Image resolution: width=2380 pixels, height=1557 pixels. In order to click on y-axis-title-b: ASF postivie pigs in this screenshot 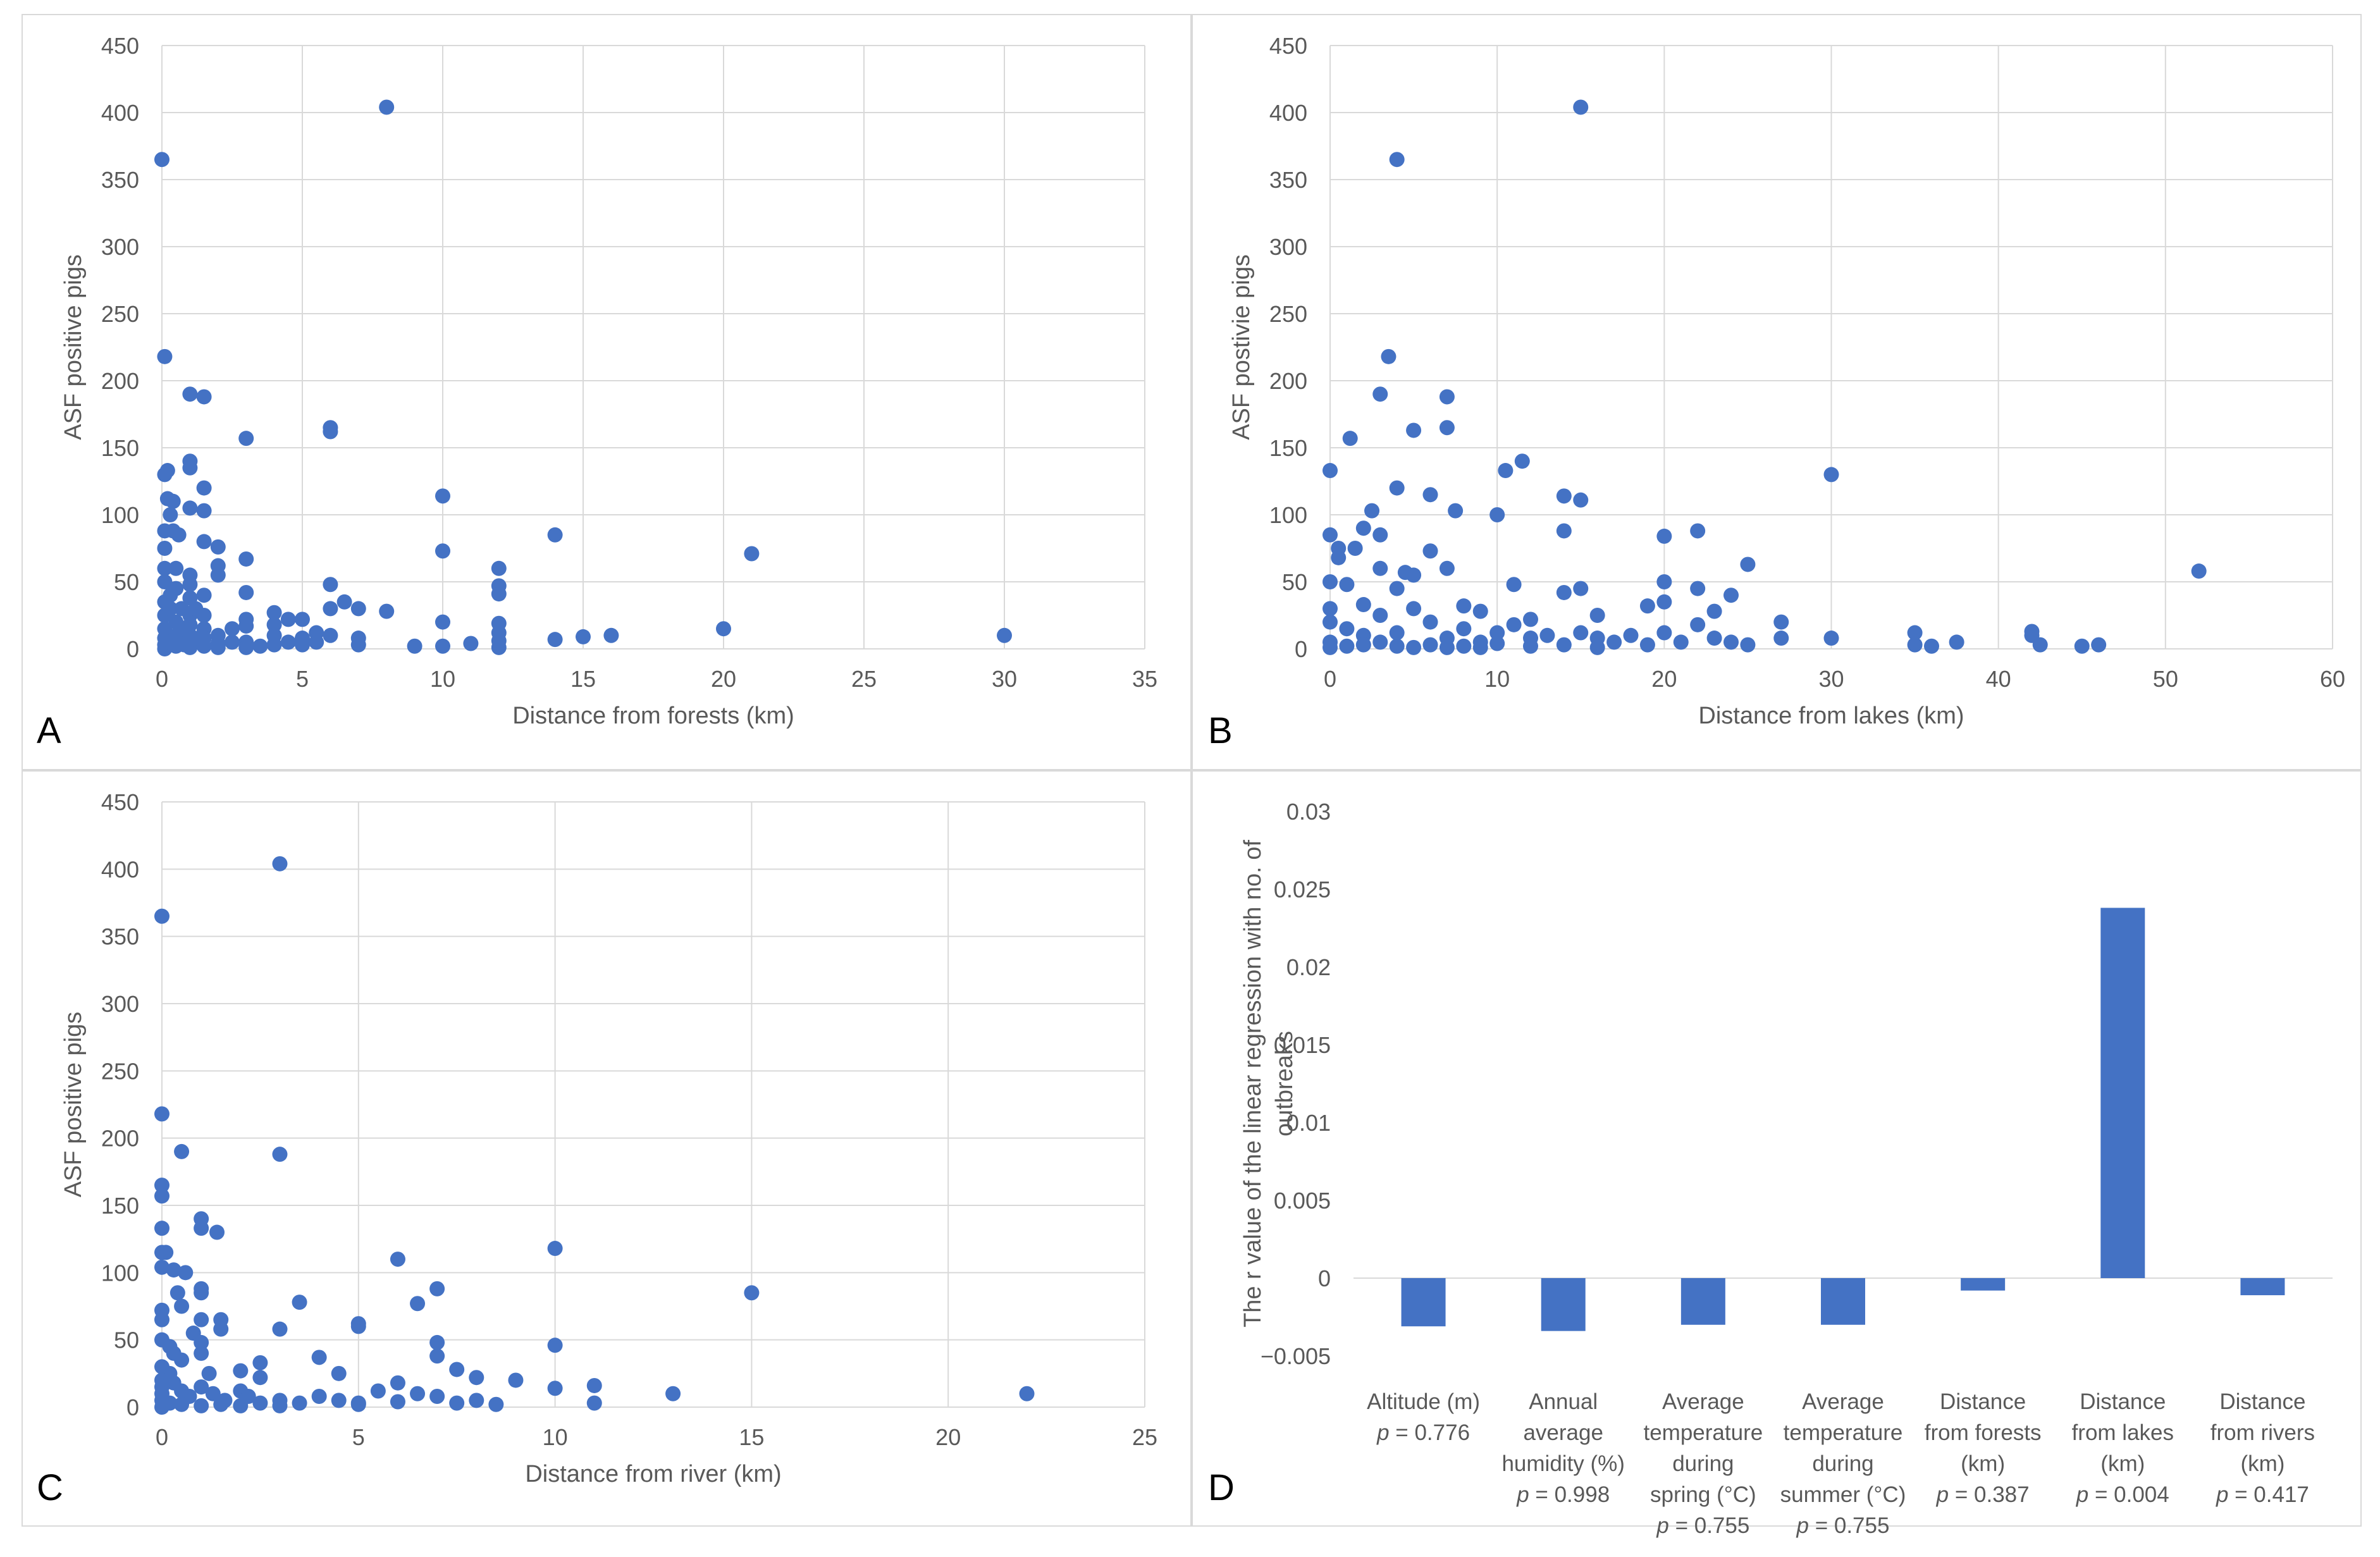, I will do `click(1241, 347)`.